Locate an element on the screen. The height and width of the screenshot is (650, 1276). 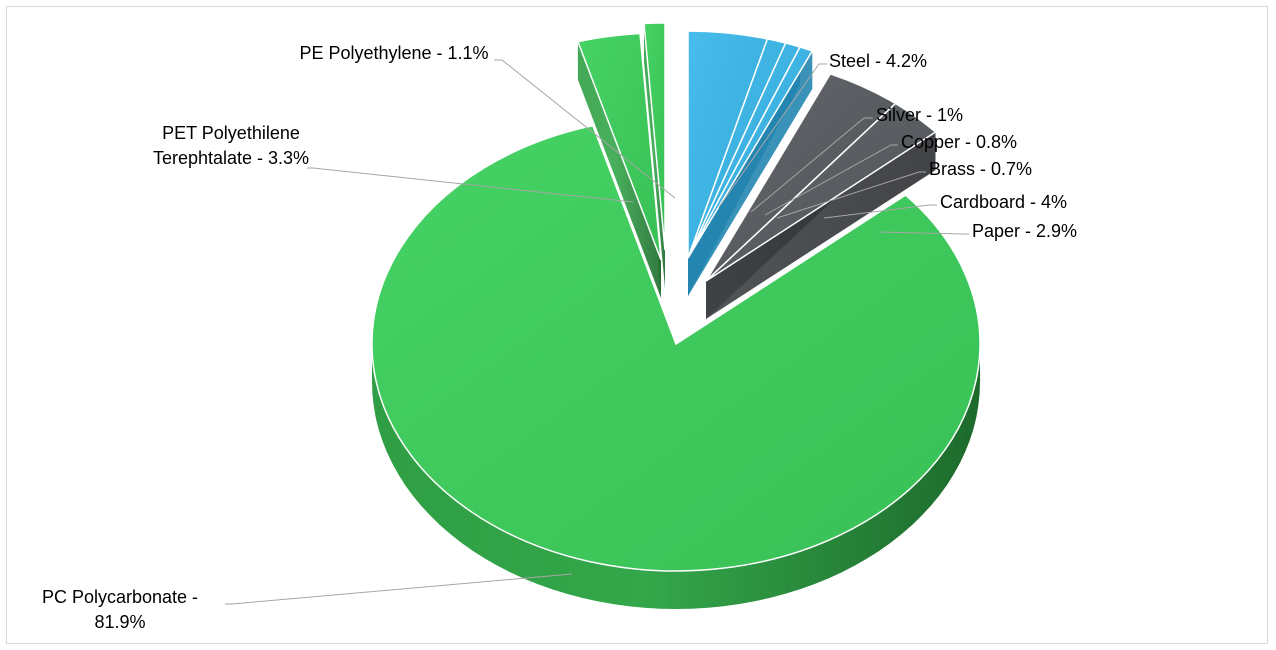
leader-line-copper is located at coordinates (831, 180).